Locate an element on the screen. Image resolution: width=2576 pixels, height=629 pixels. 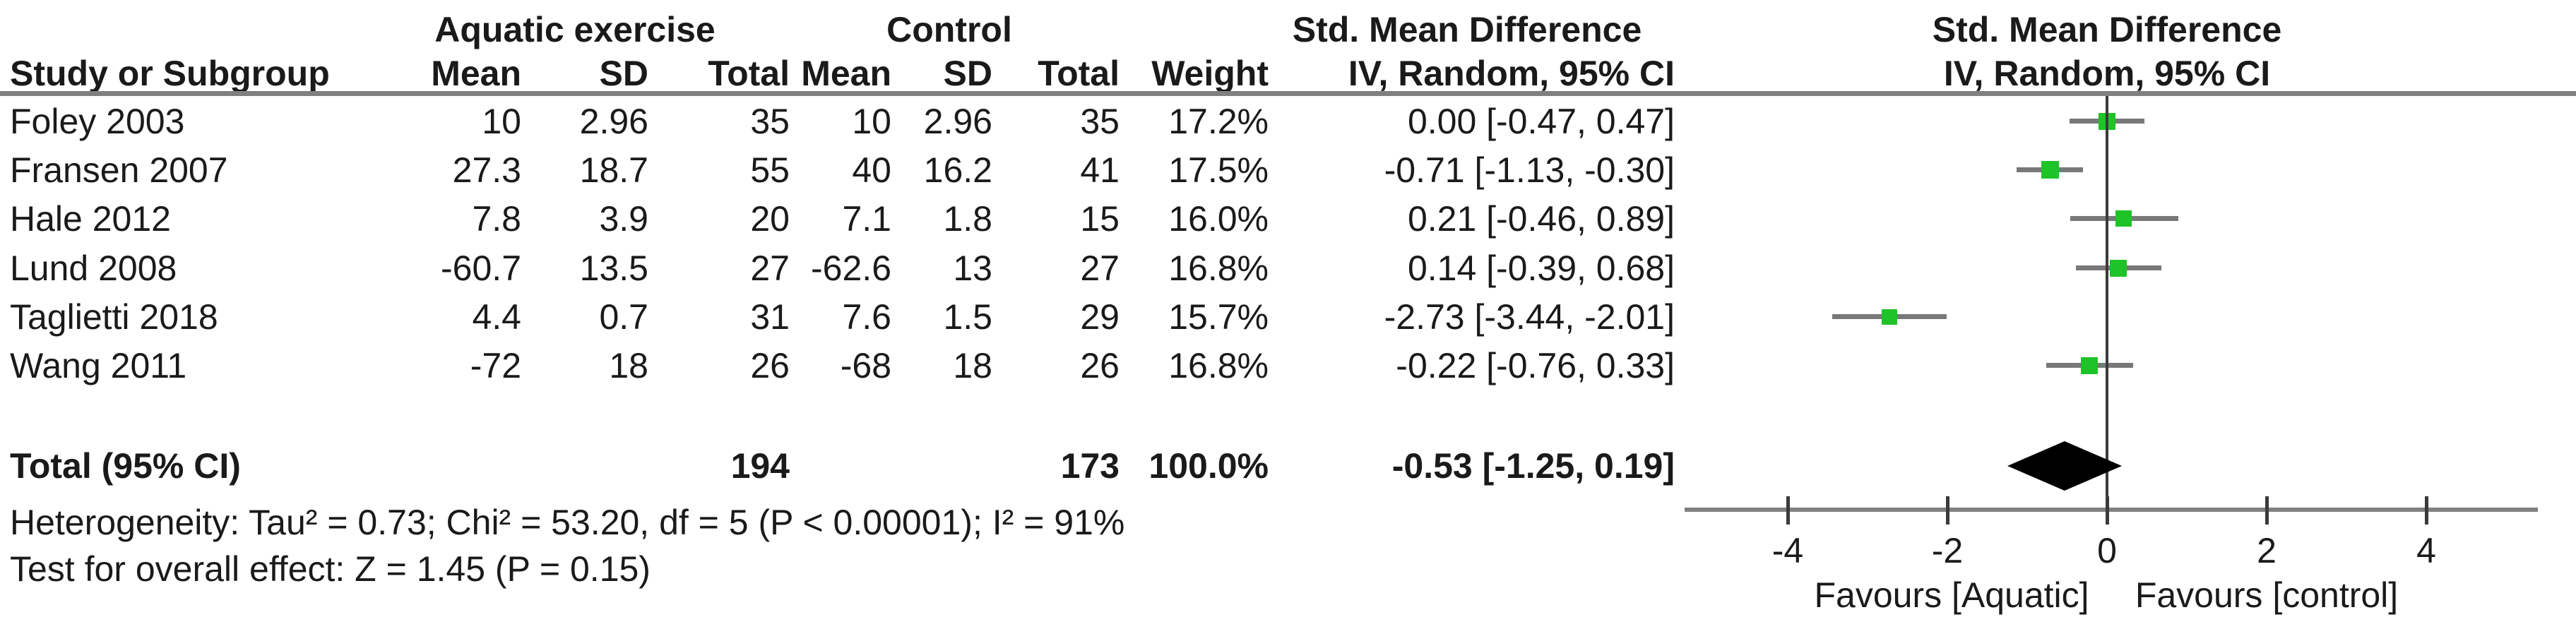
axis-tick-label: 4 is located at coordinates (2426, 550).